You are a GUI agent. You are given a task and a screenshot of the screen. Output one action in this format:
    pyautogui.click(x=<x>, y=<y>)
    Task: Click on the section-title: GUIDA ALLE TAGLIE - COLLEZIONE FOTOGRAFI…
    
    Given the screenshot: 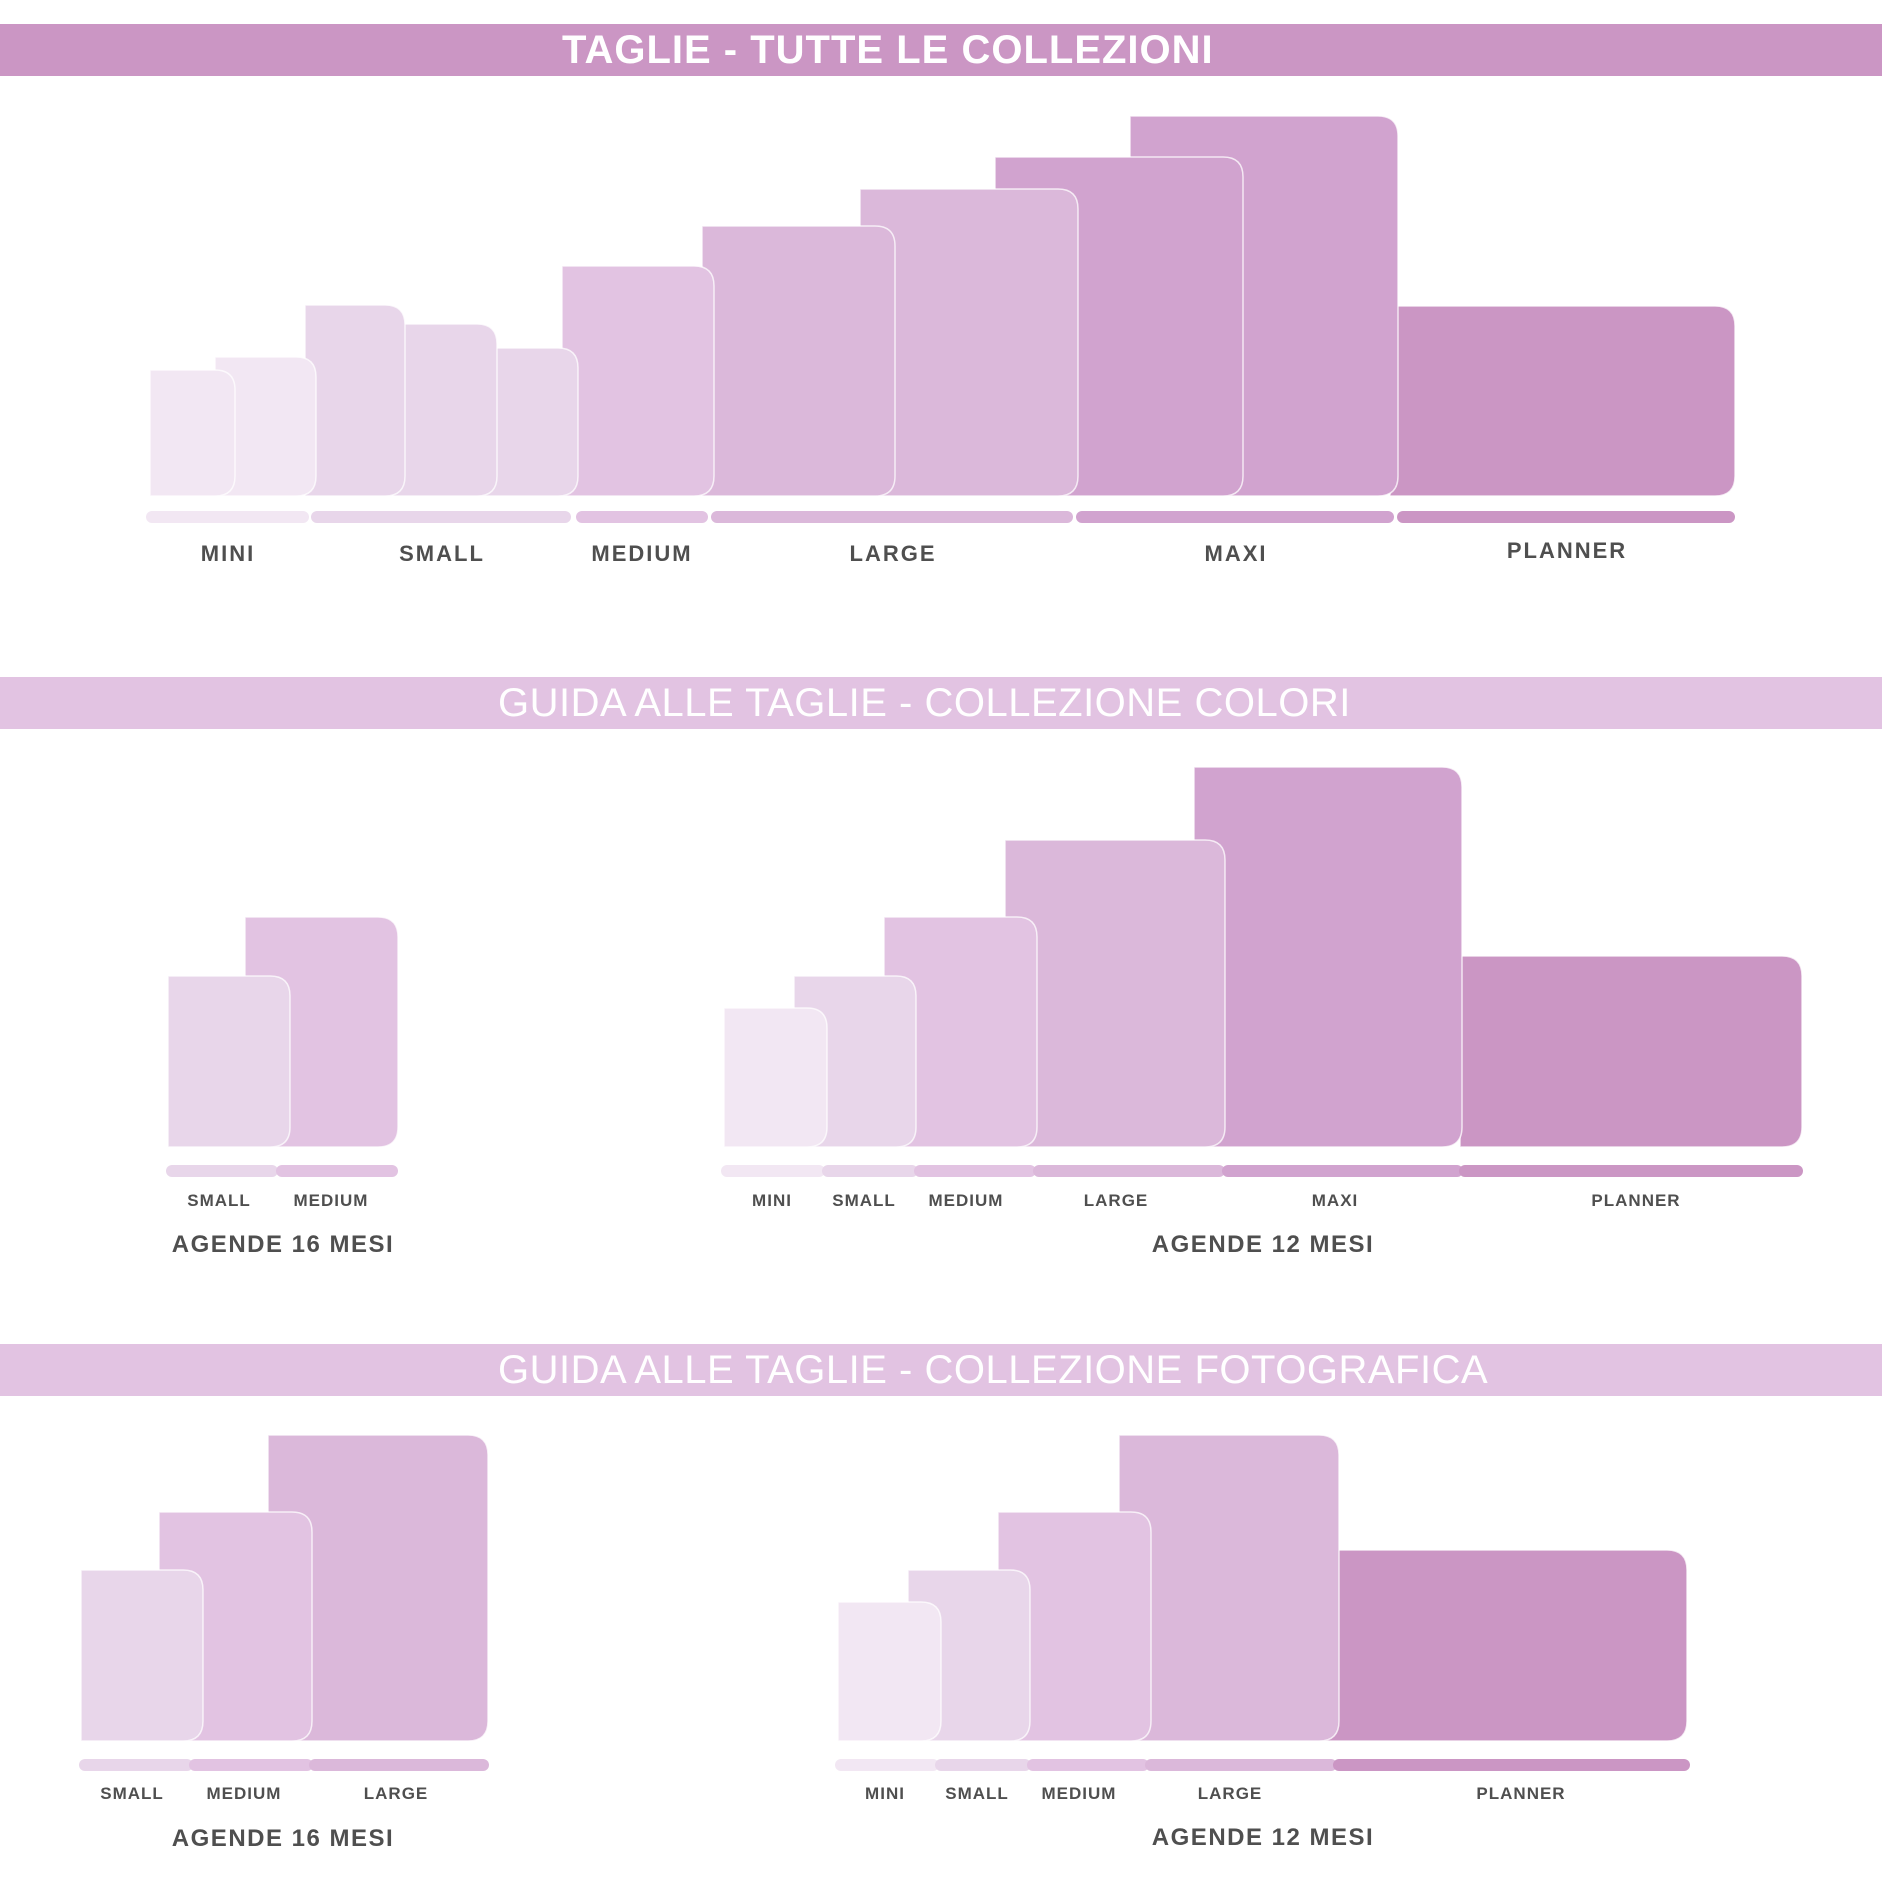 What is the action you would take?
    pyautogui.click(x=993, y=1370)
    